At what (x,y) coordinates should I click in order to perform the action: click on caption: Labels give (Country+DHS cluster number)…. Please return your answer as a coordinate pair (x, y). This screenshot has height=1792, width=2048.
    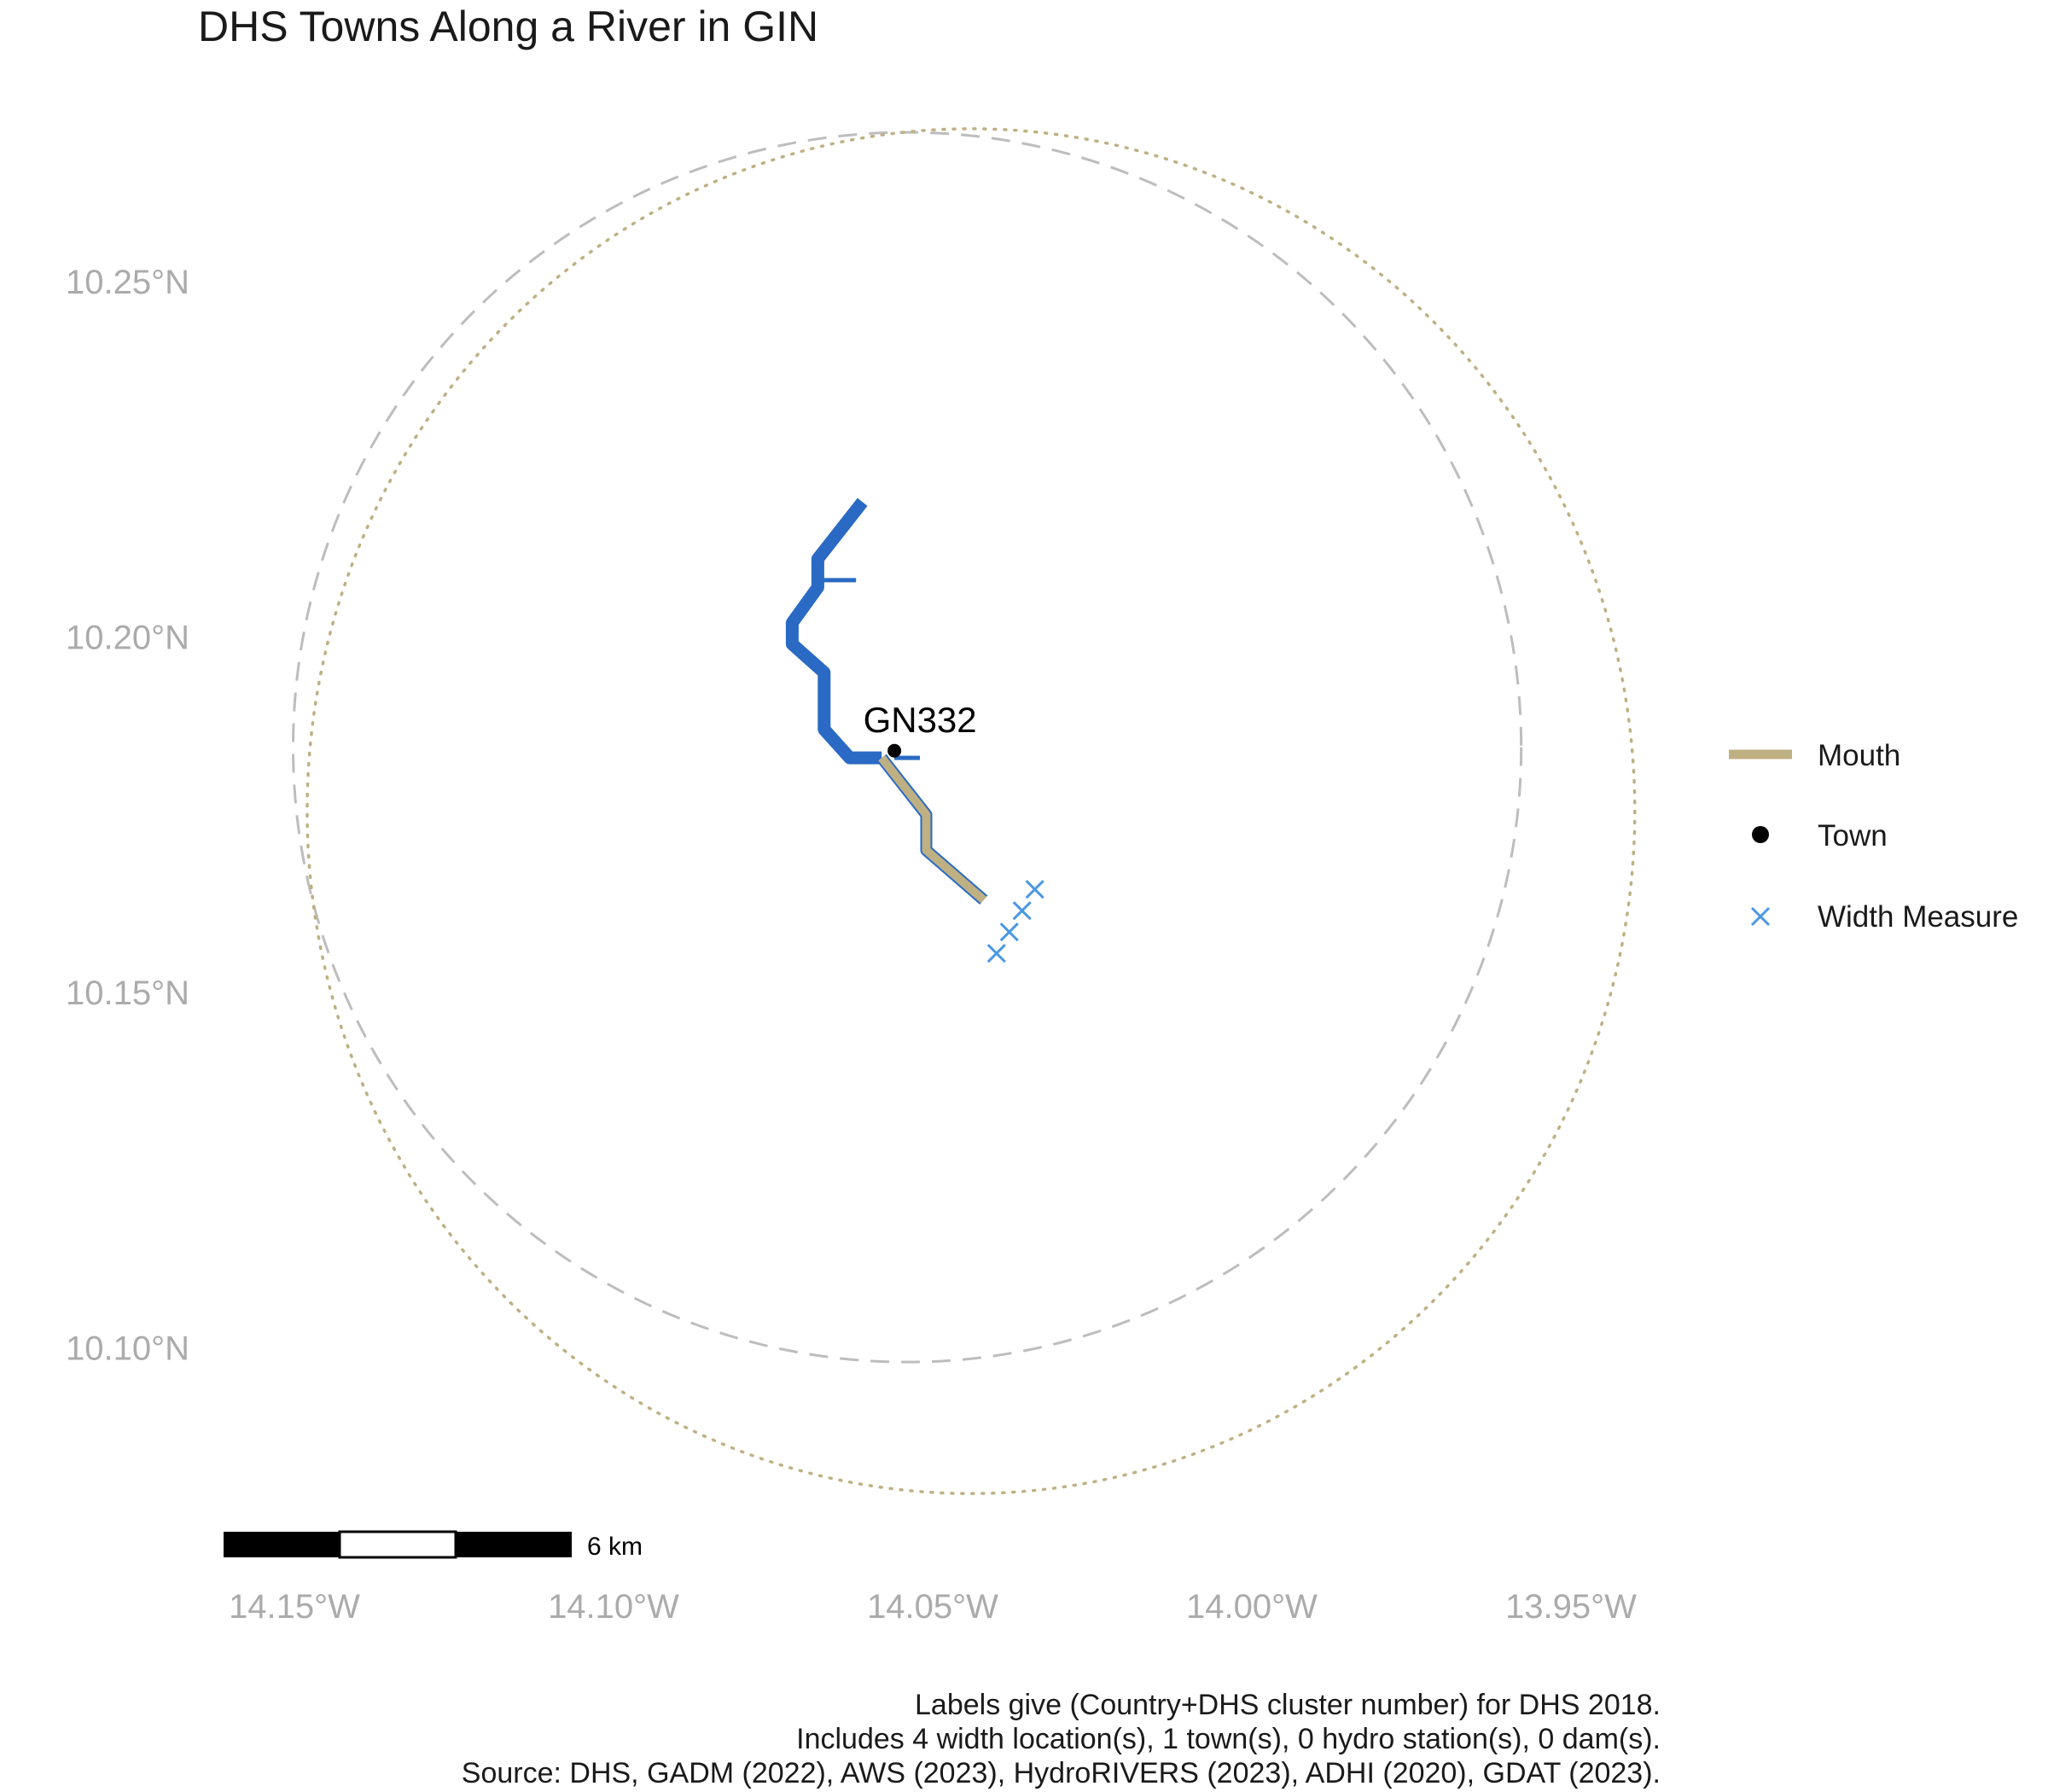
    Looking at the image, I should click on (1061, 1739).